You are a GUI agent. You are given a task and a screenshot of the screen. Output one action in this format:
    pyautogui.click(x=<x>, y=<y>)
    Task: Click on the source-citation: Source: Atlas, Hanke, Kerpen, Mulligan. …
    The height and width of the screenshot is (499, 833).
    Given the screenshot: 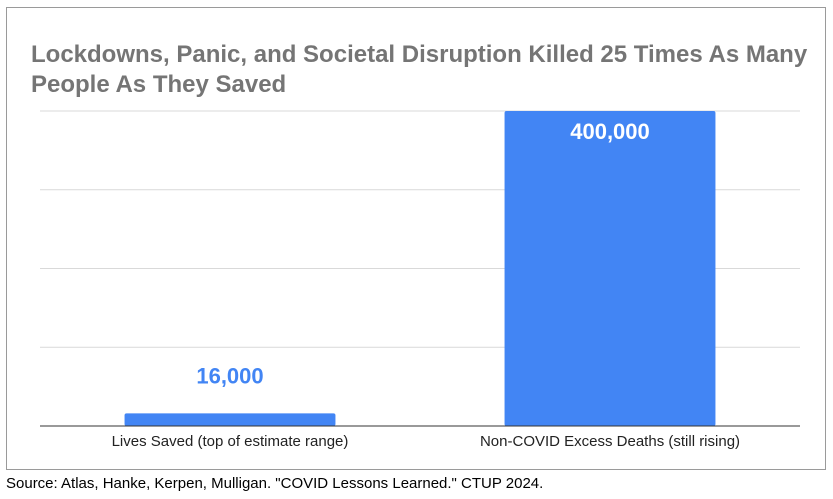 What is the action you would take?
    pyautogui.click(x=275, y=483)
    